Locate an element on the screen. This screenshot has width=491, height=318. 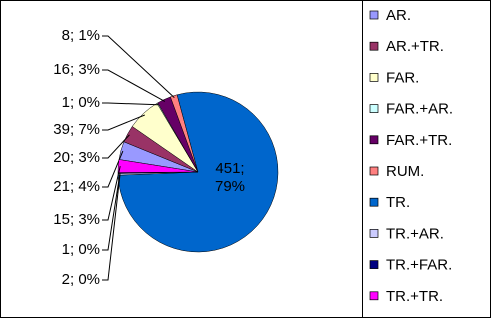
data-label: 451; 79% is located at coordinates (230, 177).